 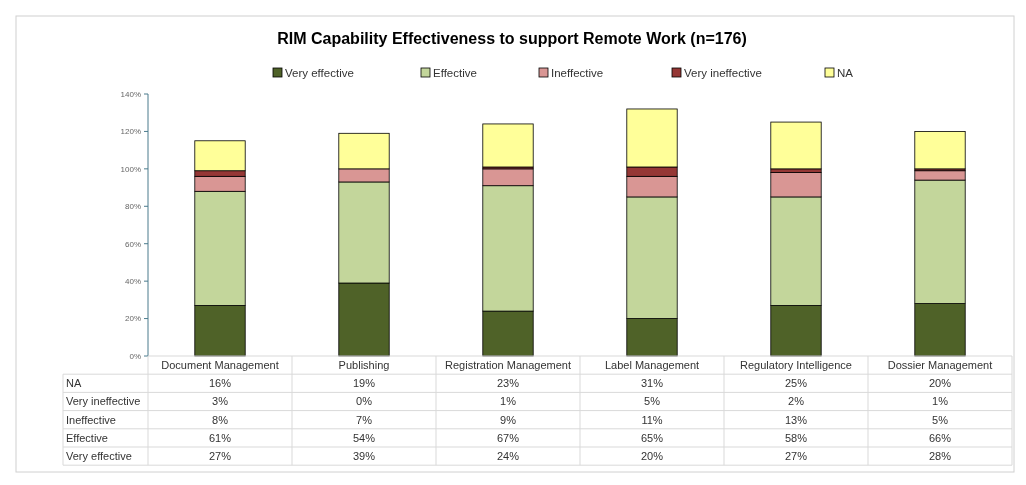 I want to click on data-label: 16%, so click(x=220, y=383).